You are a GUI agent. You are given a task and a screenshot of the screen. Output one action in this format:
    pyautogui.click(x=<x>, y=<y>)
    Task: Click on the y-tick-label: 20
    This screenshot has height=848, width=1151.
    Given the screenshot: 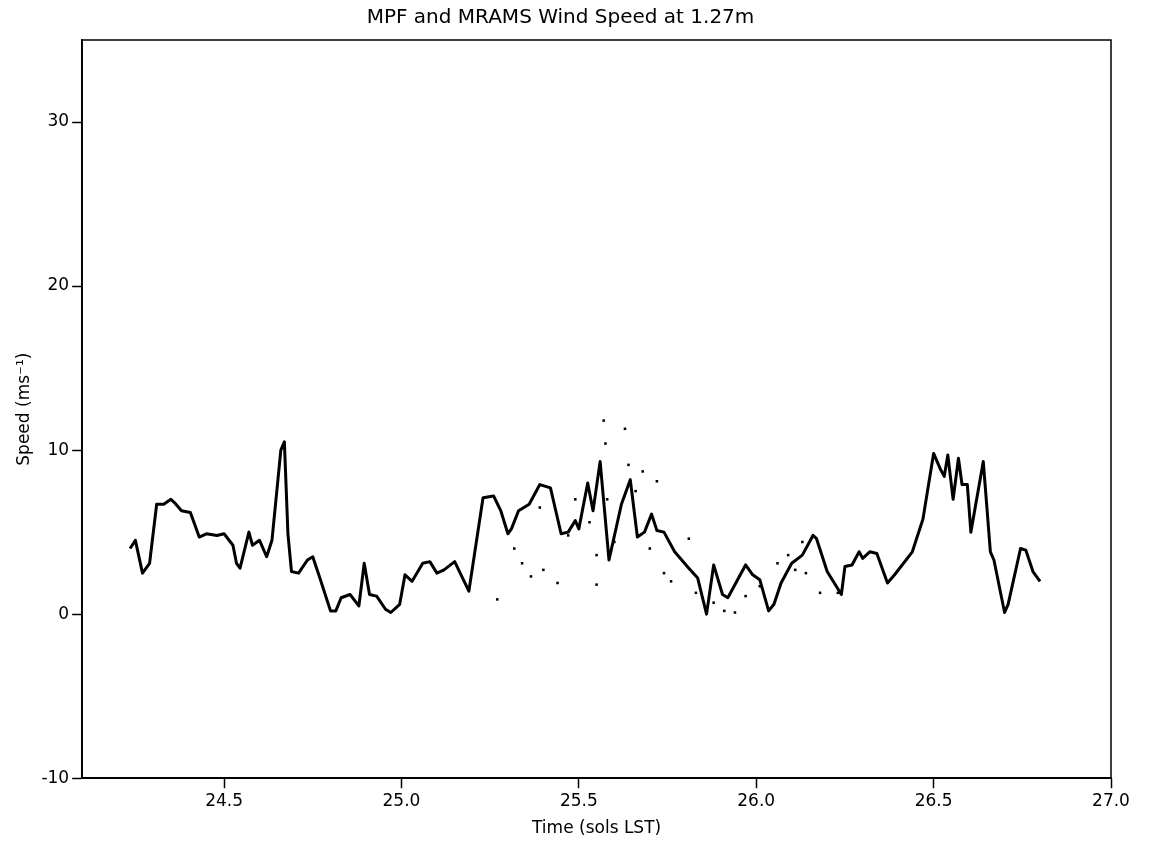 What is the action you would take?
    pyautogui.click(x=58, y=284)
    